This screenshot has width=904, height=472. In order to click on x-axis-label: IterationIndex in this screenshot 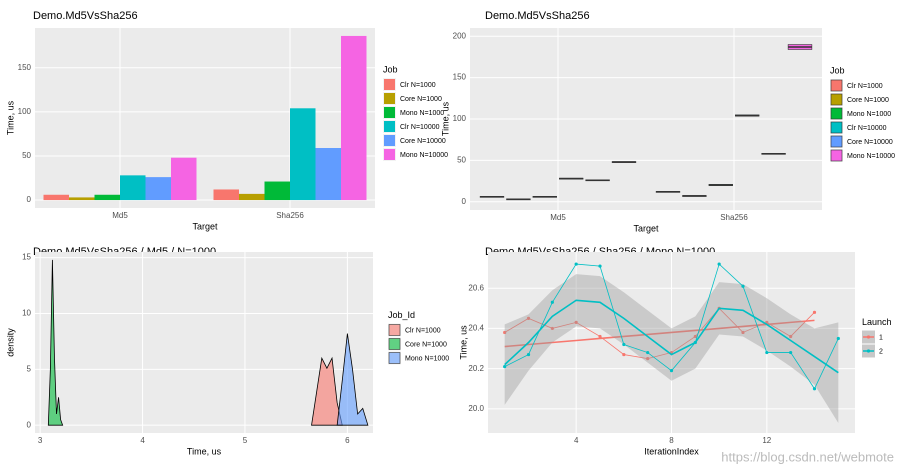, I will do `click(671, 451)`.